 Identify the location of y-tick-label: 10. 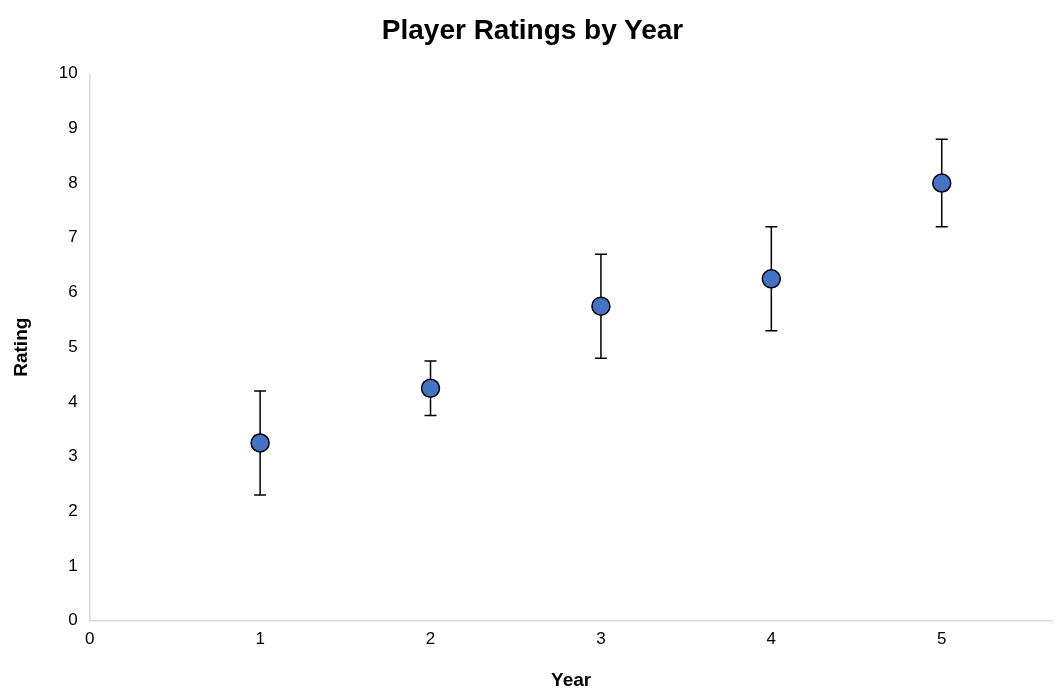
(68, 73).